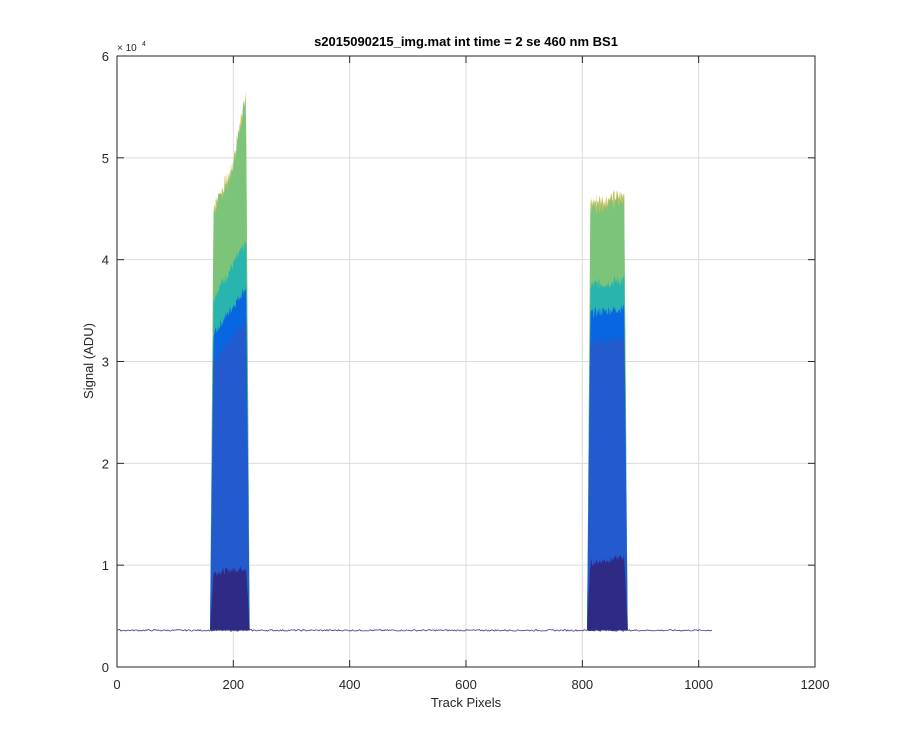 Image resolution: width=900 pixels, height=750 pixels. I want to click on y-tick-label: 1, so click(105, 565).